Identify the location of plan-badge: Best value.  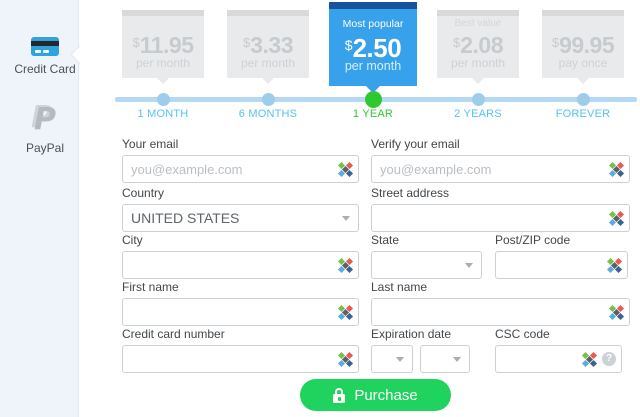
(478, 23).